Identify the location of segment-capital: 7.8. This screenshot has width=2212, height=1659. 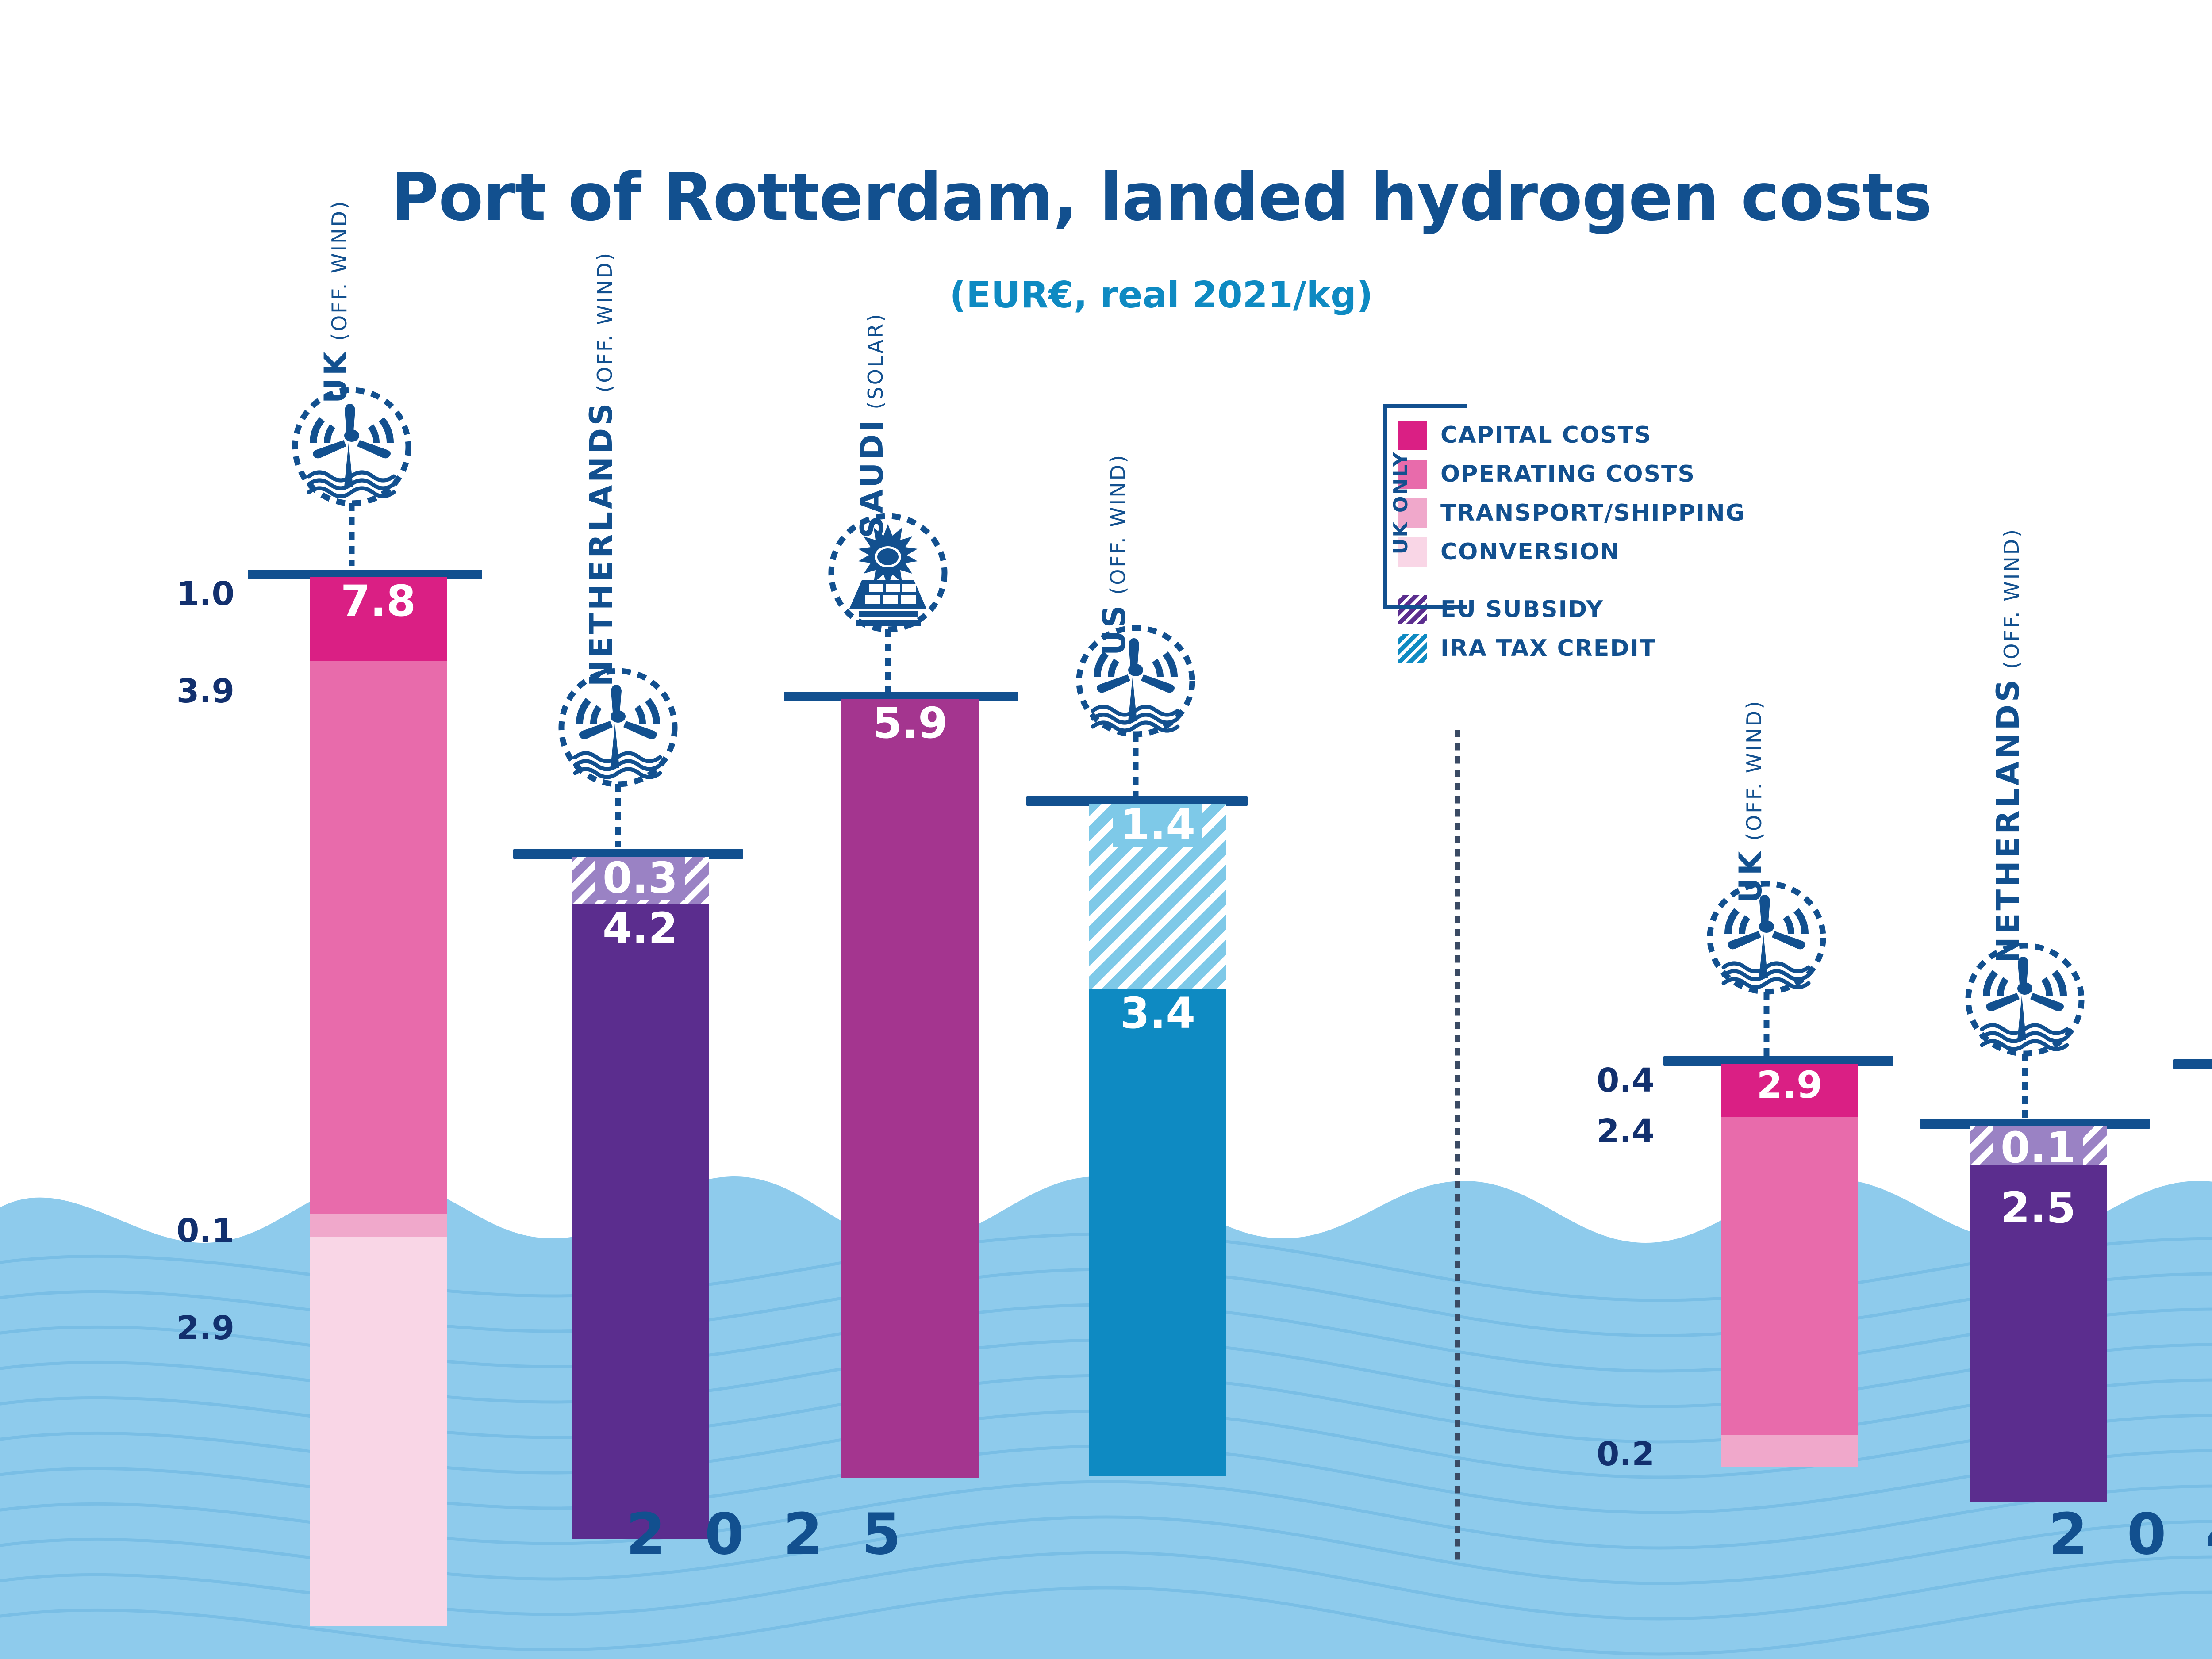
(379, 619).